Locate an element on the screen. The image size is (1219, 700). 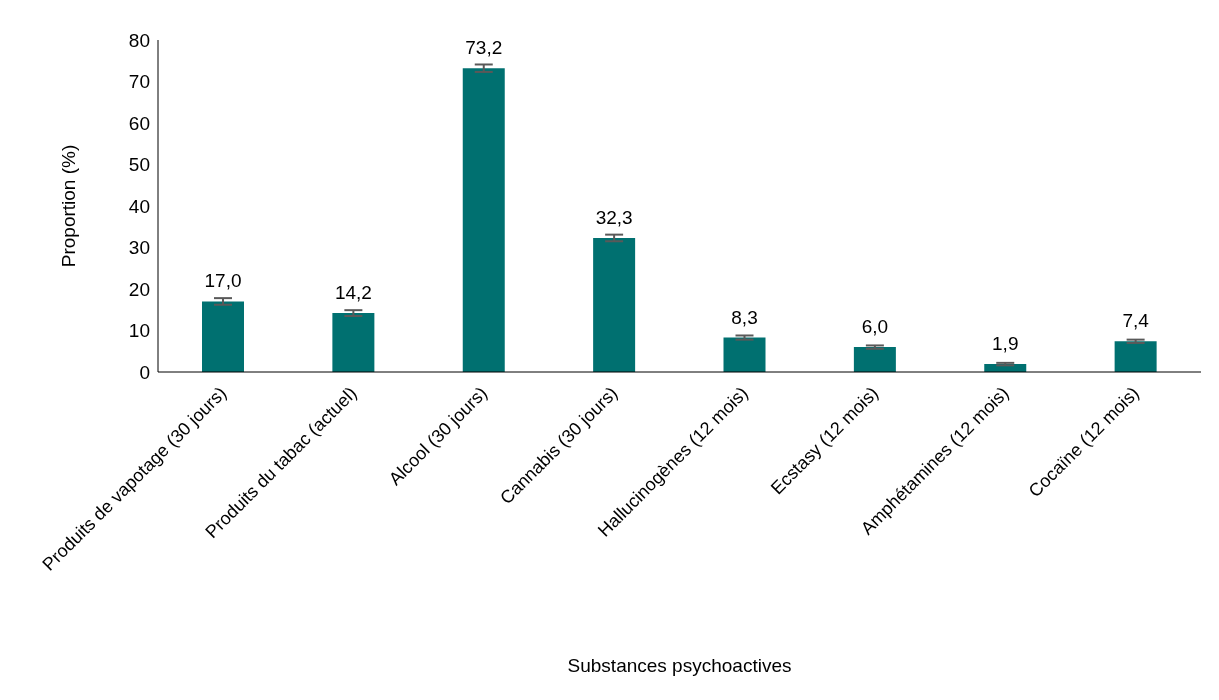
data-label: 73,2 is located at coordinates (484, 48).